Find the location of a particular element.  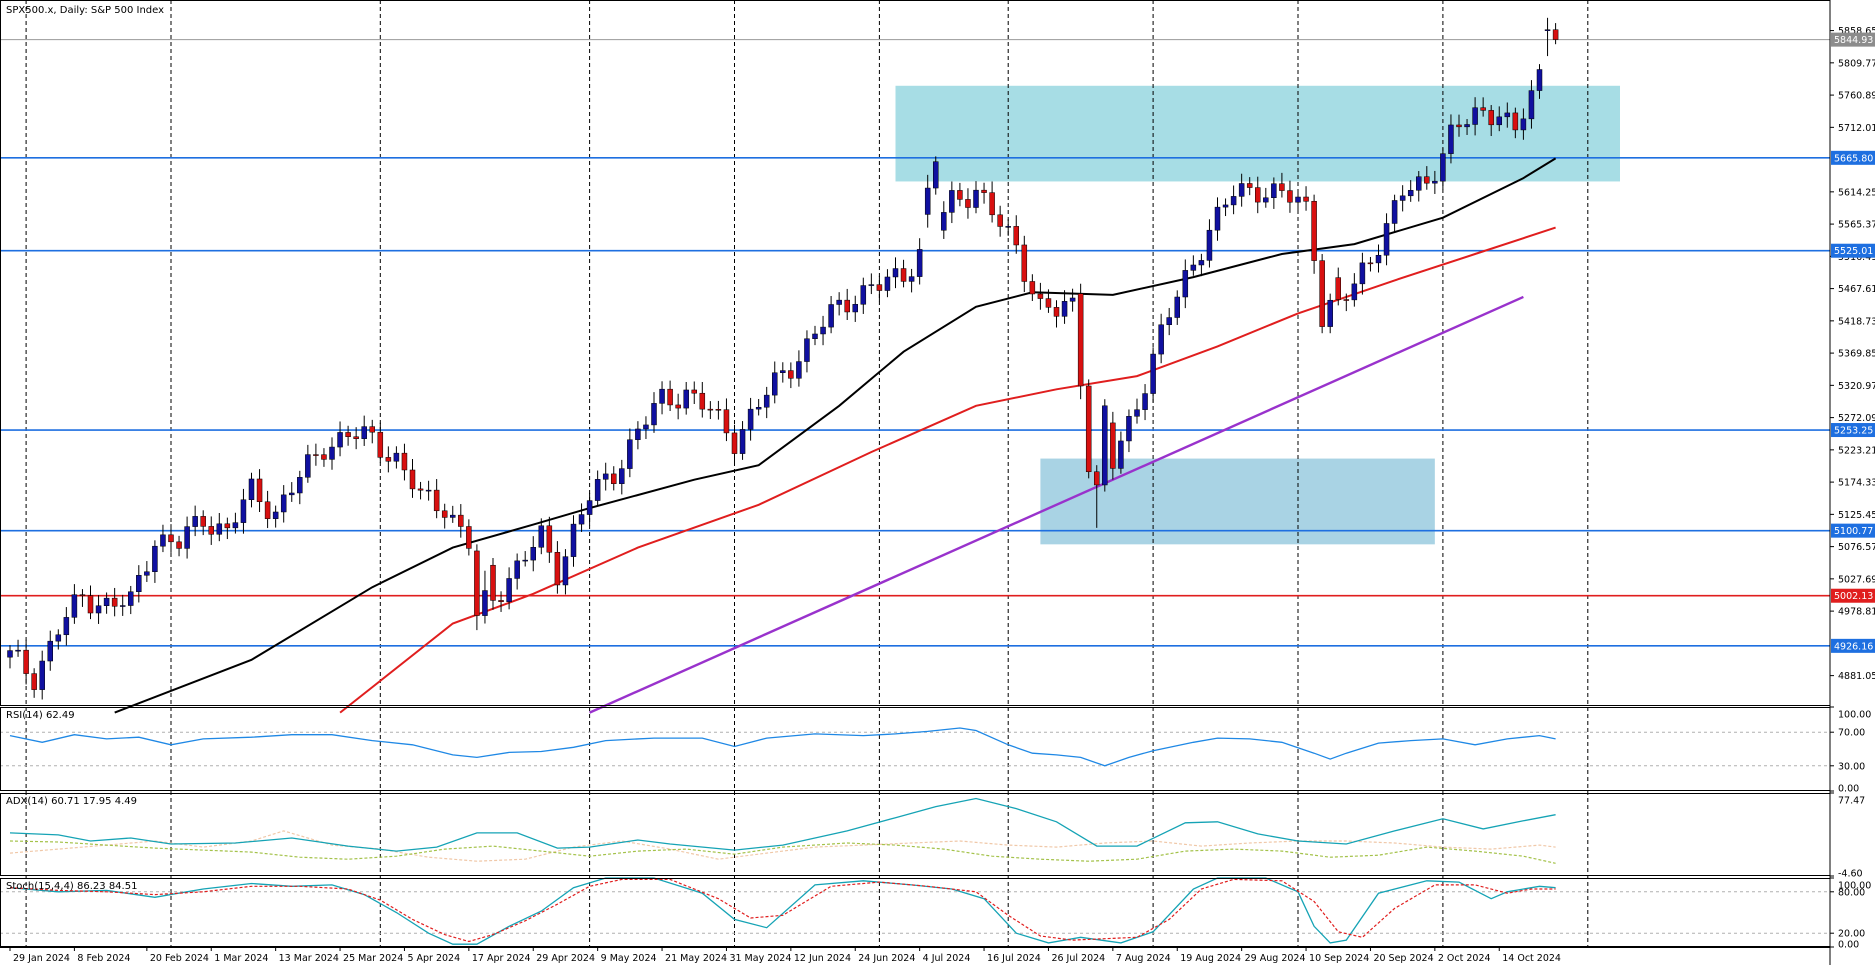

level-label-3-text: 5100.77 is located at coordinates (1853, 531).